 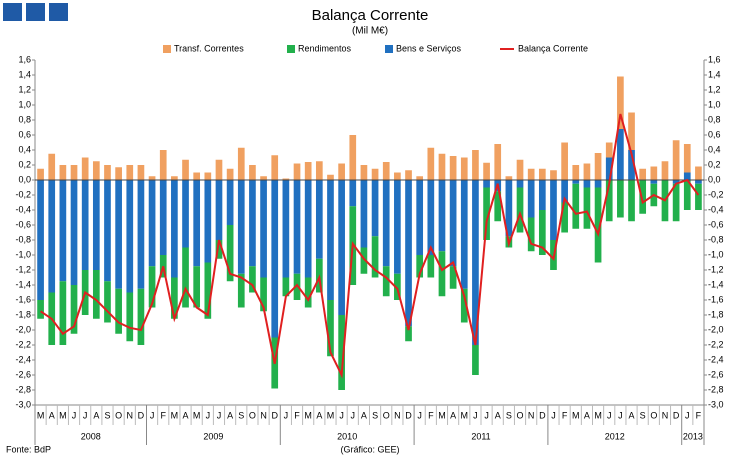 I want to click on y-tick-label: -0,8, so click(x=23, y=239).